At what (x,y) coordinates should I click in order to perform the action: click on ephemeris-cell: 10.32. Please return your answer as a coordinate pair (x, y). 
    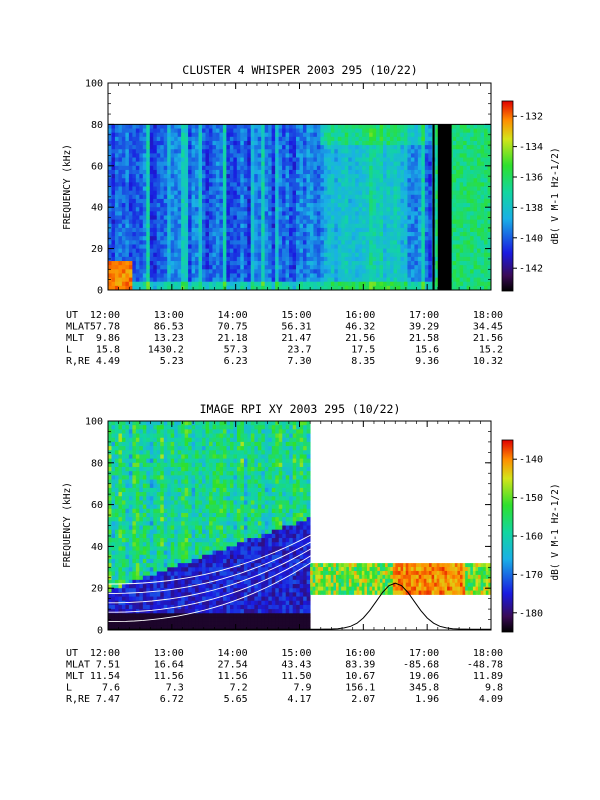
    Looking at the image, I should click on (488, 361).